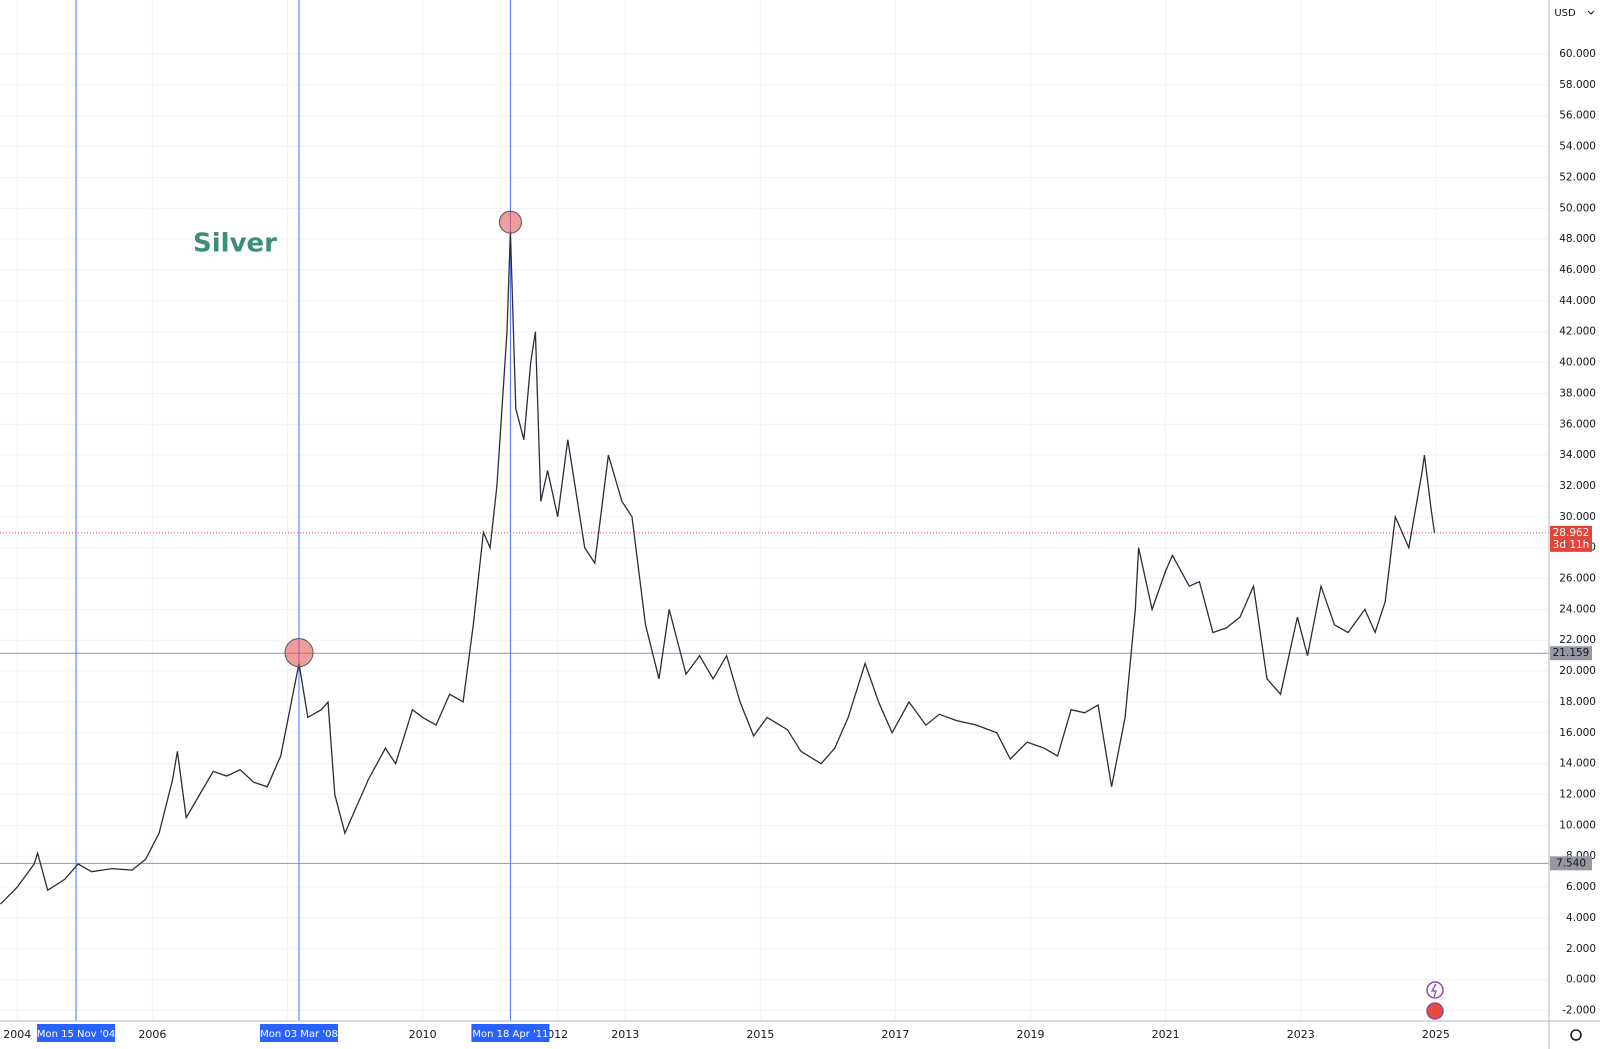 This screenshot has height=1049, width=1600. I want to click on dropdown-caret, so click(1591, 12).